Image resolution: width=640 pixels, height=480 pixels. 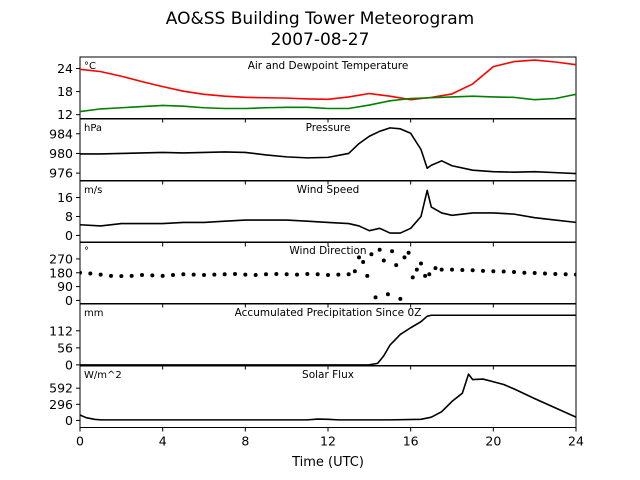 What do you see at coordinates (69, 216) in the screenshot?
I see `y-tick-label: 8` at bounding box center [69, 216].